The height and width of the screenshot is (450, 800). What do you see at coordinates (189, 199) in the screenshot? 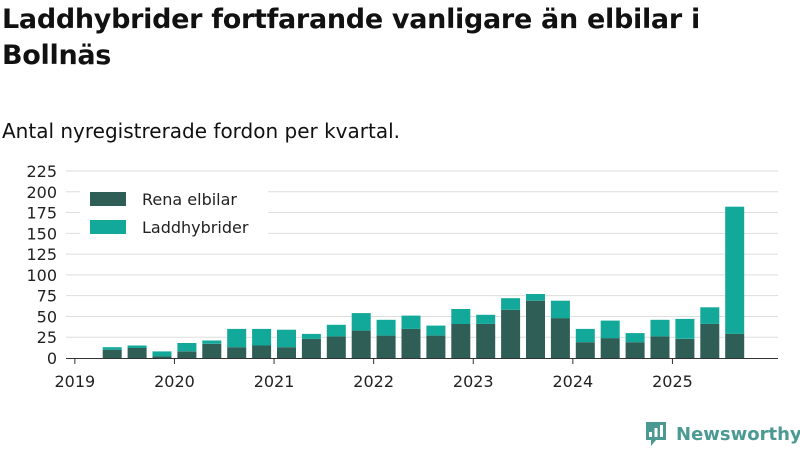
I see `legend-label-rena-elbilar: Rena elbilar` at bounding box center [189, 199].